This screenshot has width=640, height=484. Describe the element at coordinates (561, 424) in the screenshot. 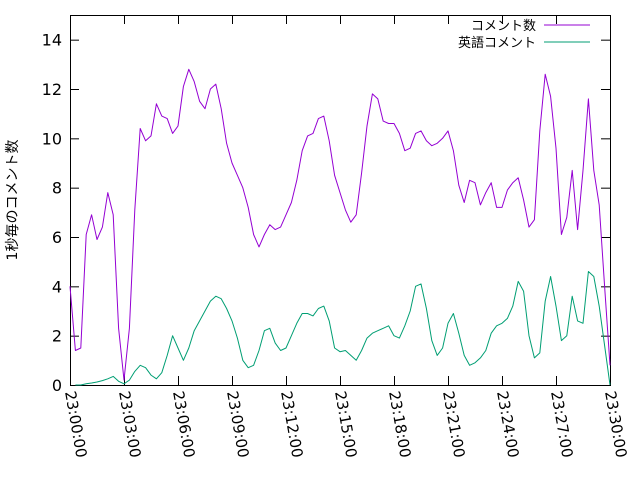

I see `x-tick-label: 23:27:00` at that location.